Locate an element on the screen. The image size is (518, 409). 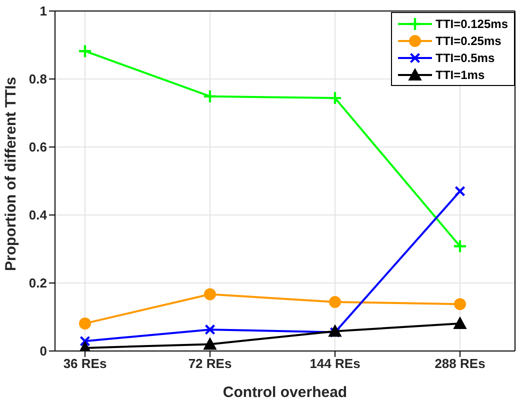
x-tick-label: 288 REs is located at coordinates (460, 364).